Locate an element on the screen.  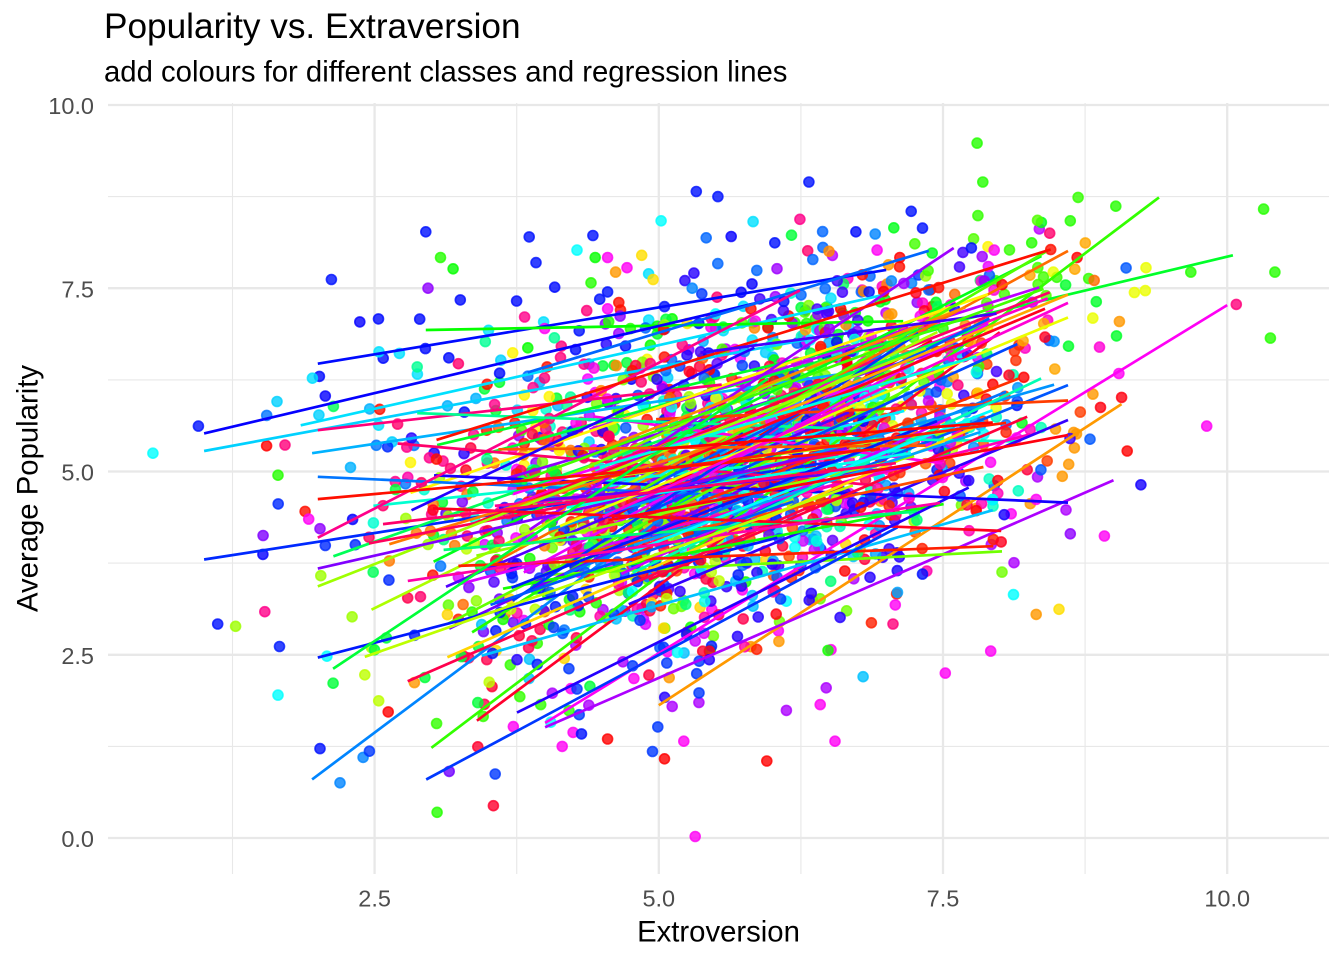
svg-text: Popularity vs. Extraversion is located at coordinates (312, 26).